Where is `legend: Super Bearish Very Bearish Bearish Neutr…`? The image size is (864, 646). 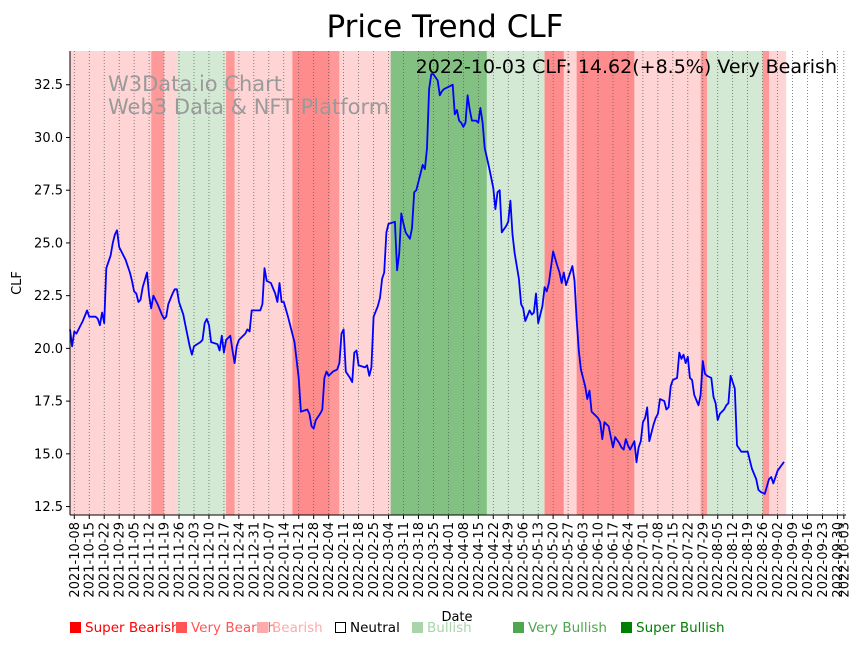
legend: Super Bearish Very Bearish Bearish Neutr… is located at coordinates (420, 629).